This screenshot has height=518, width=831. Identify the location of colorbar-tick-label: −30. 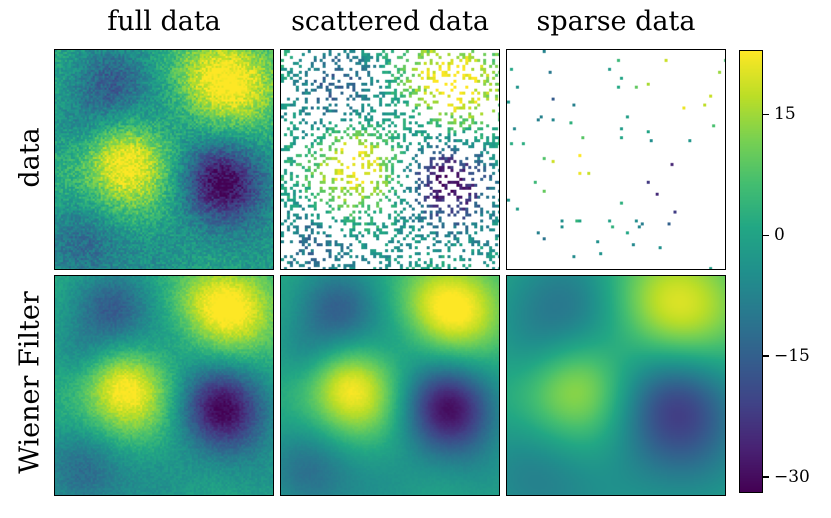
(792, 476).